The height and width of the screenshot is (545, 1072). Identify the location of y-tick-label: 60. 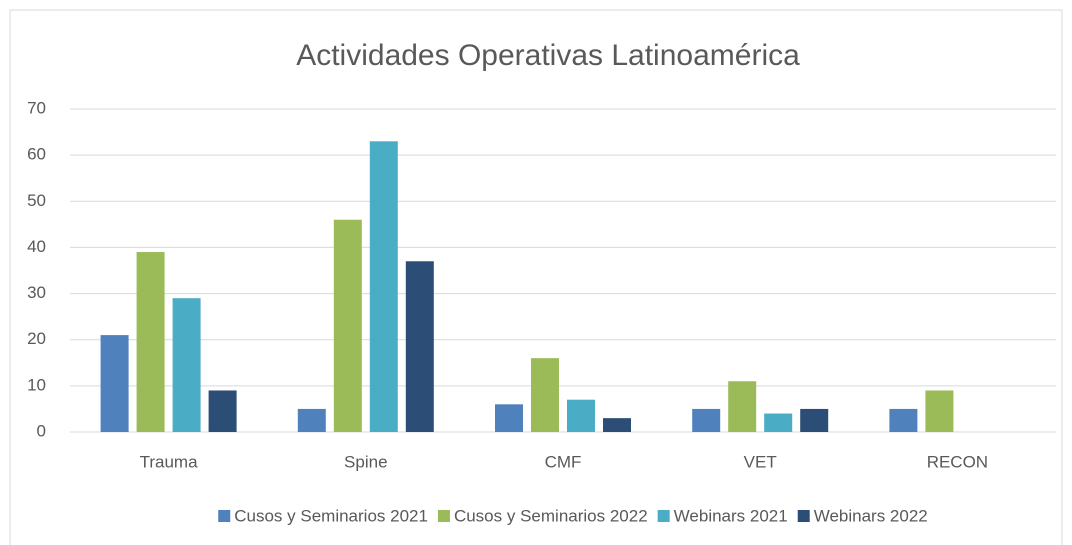
(36, 154).